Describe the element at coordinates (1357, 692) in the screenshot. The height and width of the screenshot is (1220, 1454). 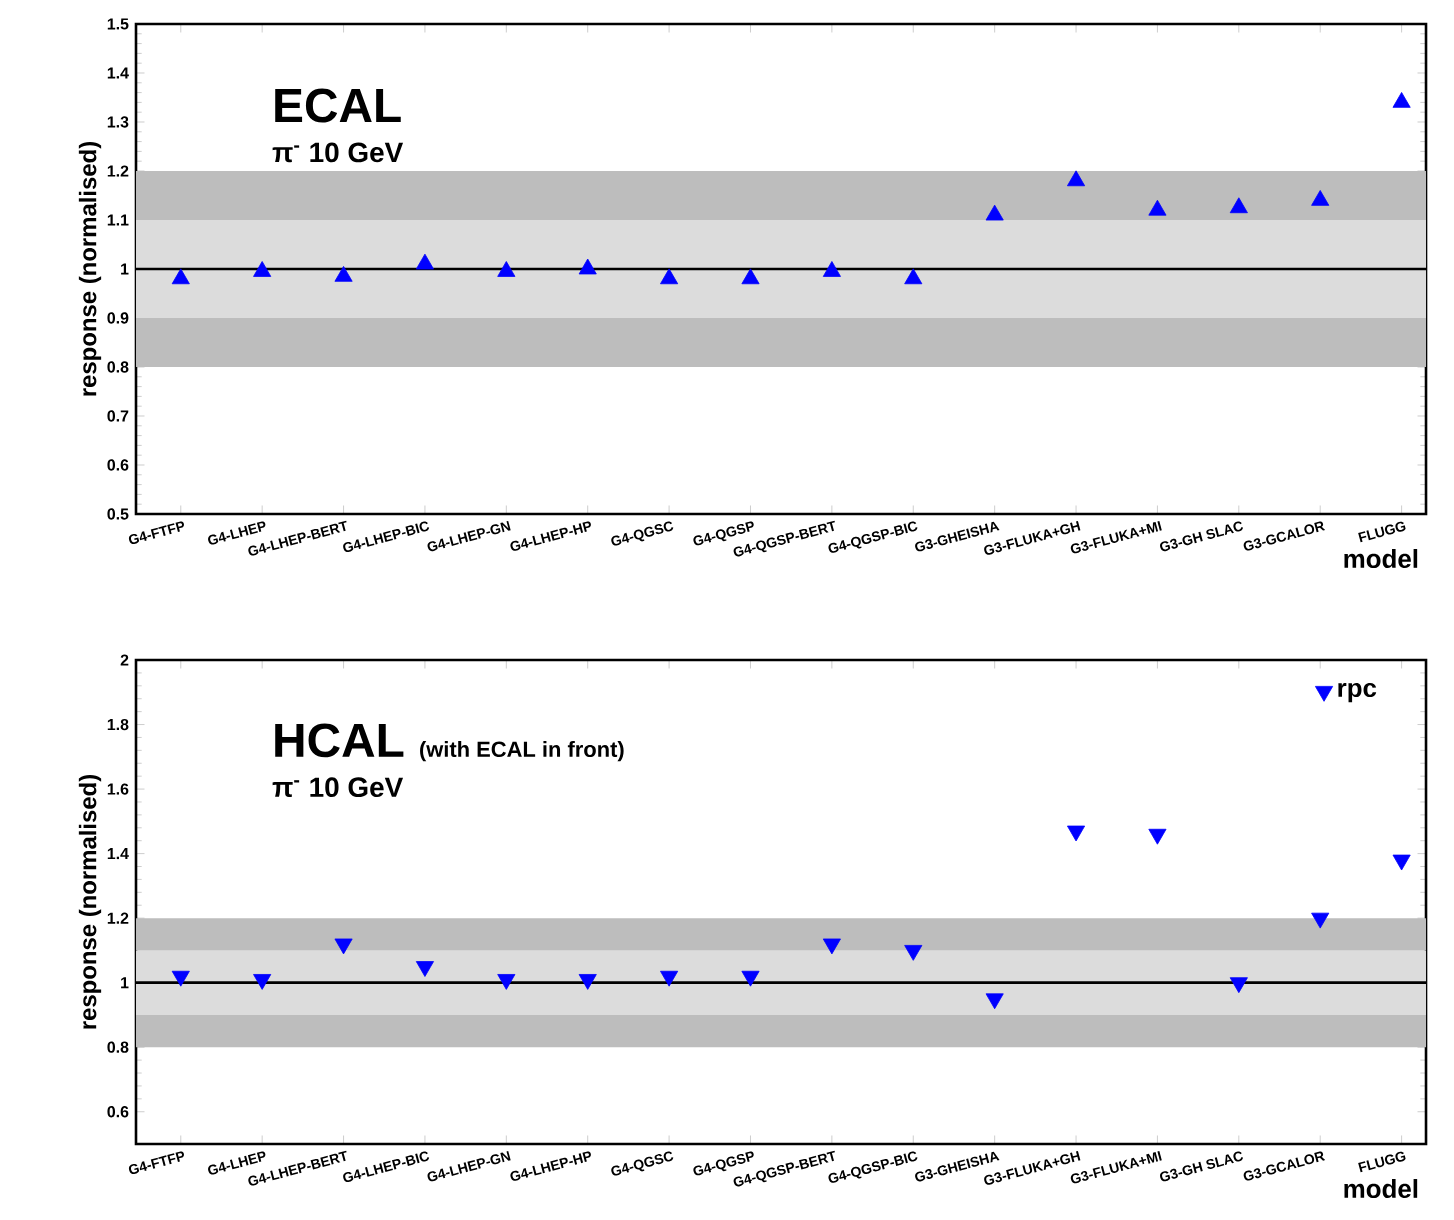
I see `legend-label: rpc` at that location.